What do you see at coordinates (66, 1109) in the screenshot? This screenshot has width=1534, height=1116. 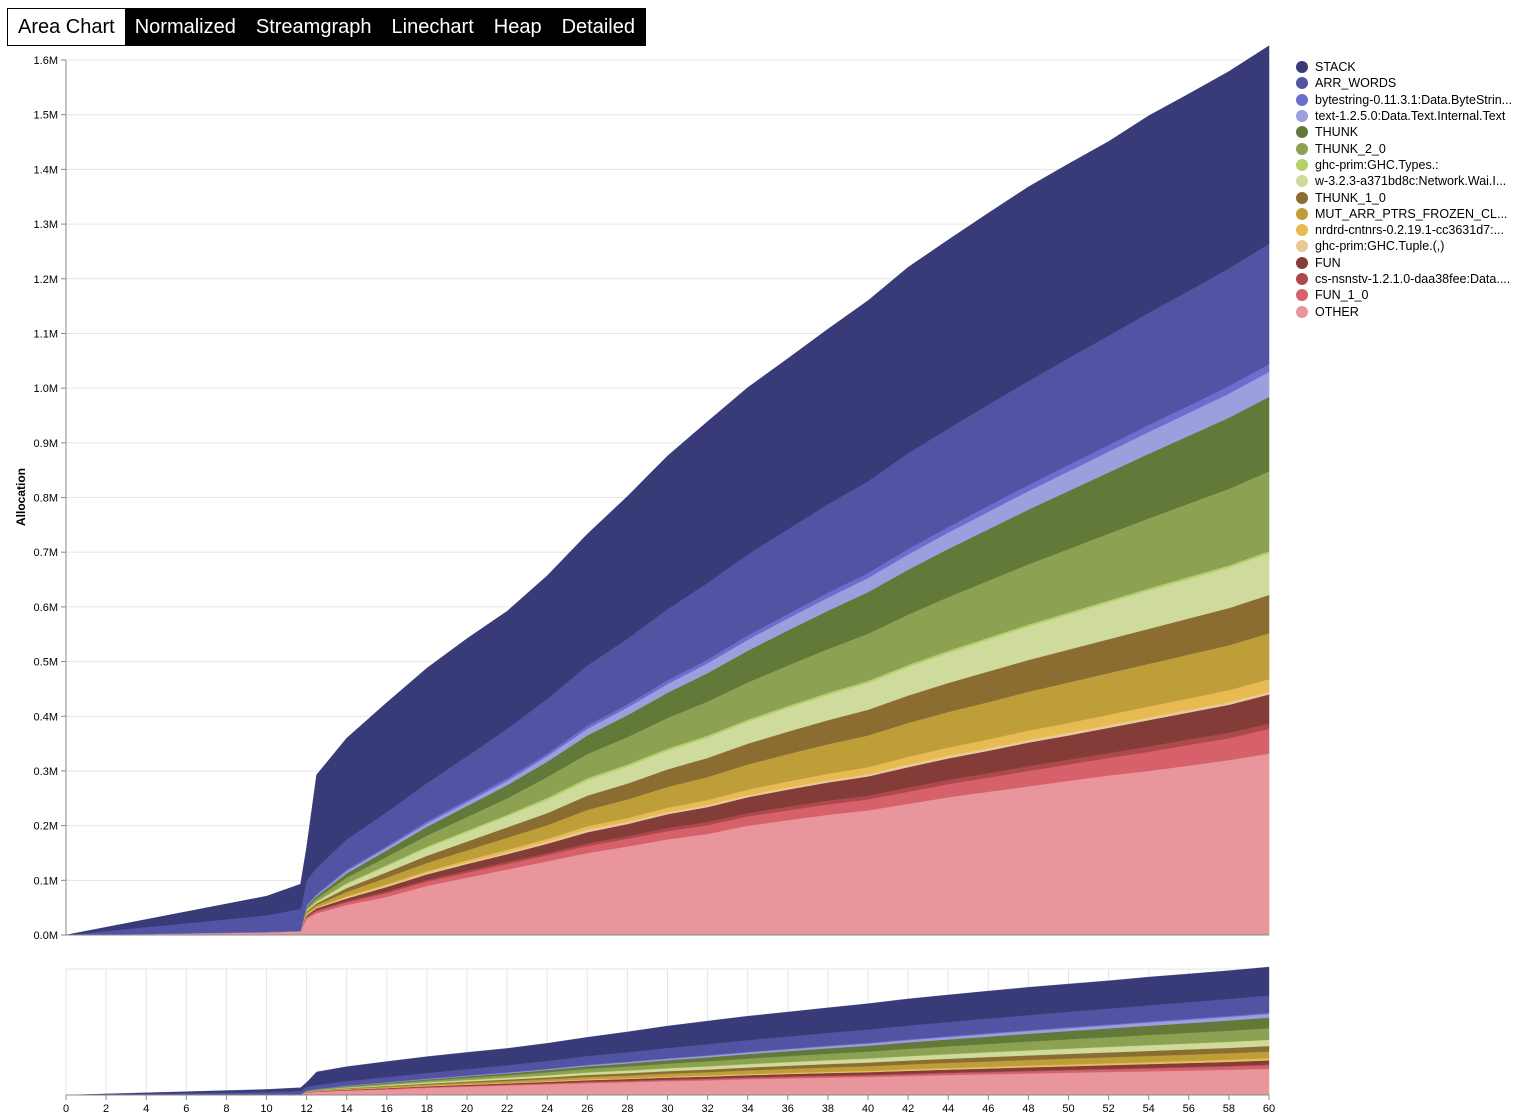 I see `x-tick-label: 0` at bounding box center [66, 1109].